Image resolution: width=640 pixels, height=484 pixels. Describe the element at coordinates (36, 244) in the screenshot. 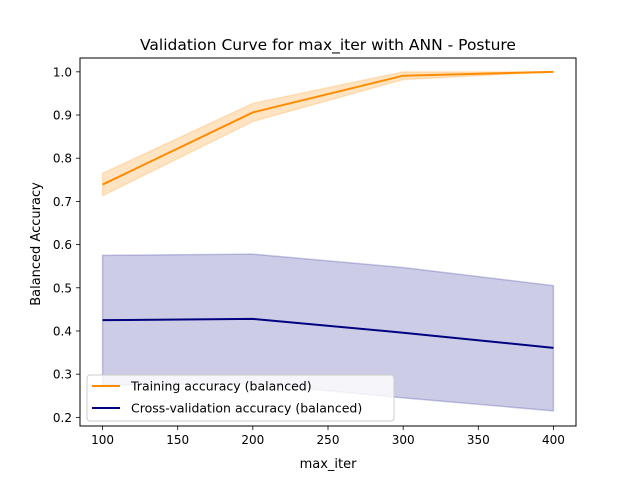

I see `y-axis-label: Balanced Accuracy` at that location.